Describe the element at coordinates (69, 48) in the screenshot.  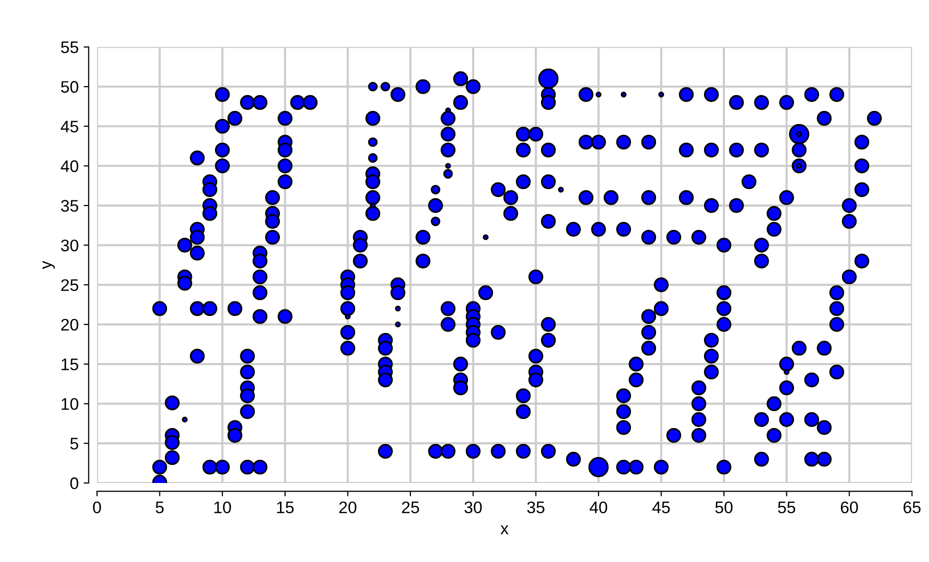
I see `y-tick-label: 55` at that location.